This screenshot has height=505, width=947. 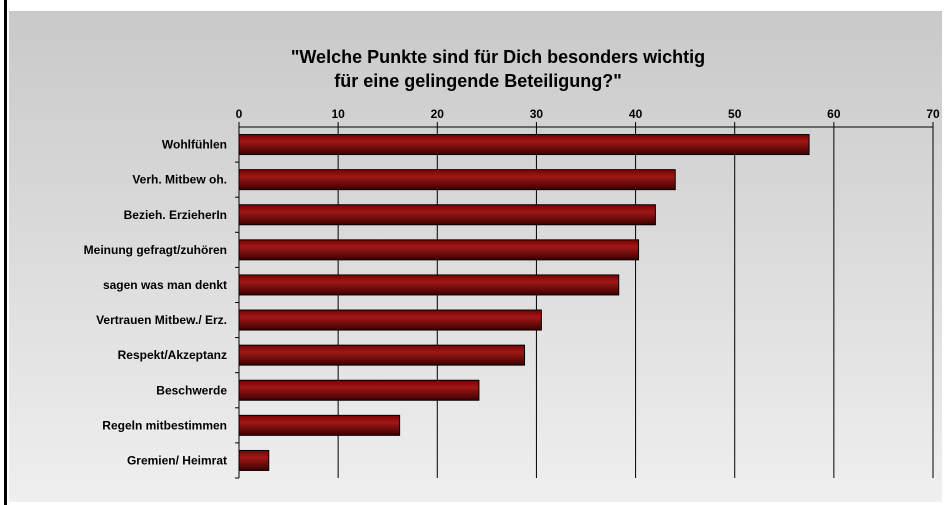 I want to click on x-tick-label: 60, so click(x=834, y=114).